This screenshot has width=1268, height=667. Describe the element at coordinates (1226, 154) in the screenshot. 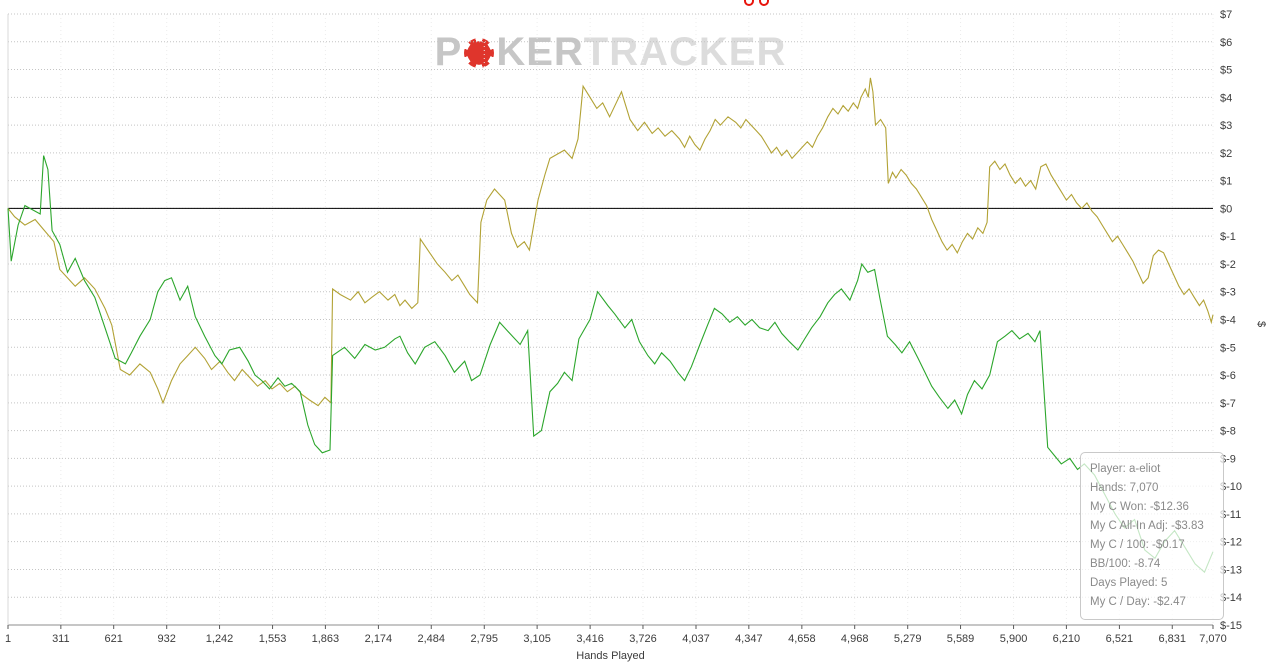

I see `svg-text: $2` at that location.